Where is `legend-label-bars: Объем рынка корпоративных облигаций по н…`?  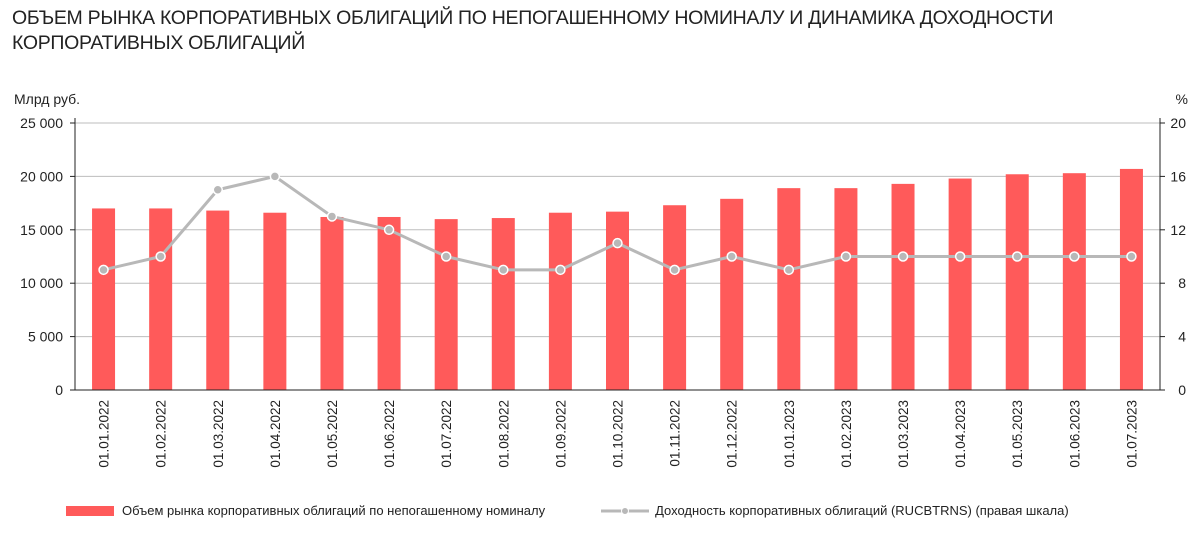 legend-label-bars: Объем рынка корпоративных облигаций по н… is located at coordinates (334, 510).